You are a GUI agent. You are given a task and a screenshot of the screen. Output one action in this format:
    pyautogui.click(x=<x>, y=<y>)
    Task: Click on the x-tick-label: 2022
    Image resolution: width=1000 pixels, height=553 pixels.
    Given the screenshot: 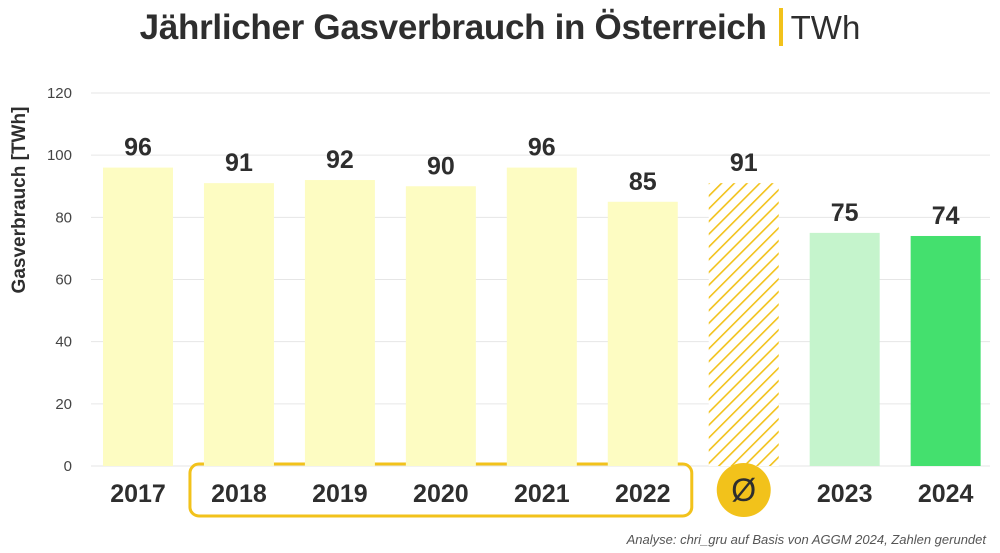 What is the action you would take?
    pyautogui.click(x=643, y=494)
    